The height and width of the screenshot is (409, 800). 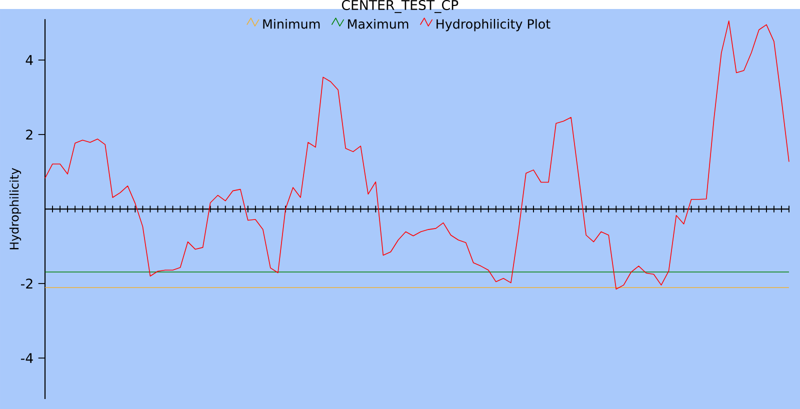 What do you see at coordinates (15, 209) in the screenshot?
I see `y-axis-title: Hydrophilicity` at bounding box center [15, 209].